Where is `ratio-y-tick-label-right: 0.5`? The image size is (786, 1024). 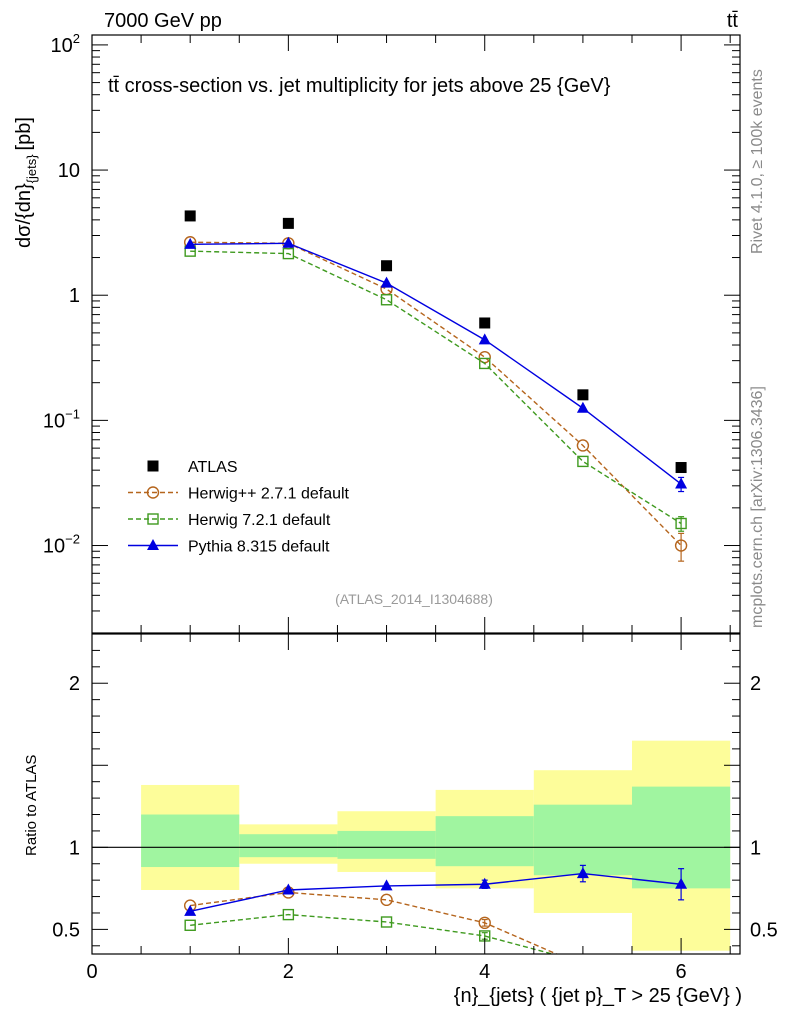 ratio-y-tick-label-right: 0.5 is located at coordinates (764, 930).